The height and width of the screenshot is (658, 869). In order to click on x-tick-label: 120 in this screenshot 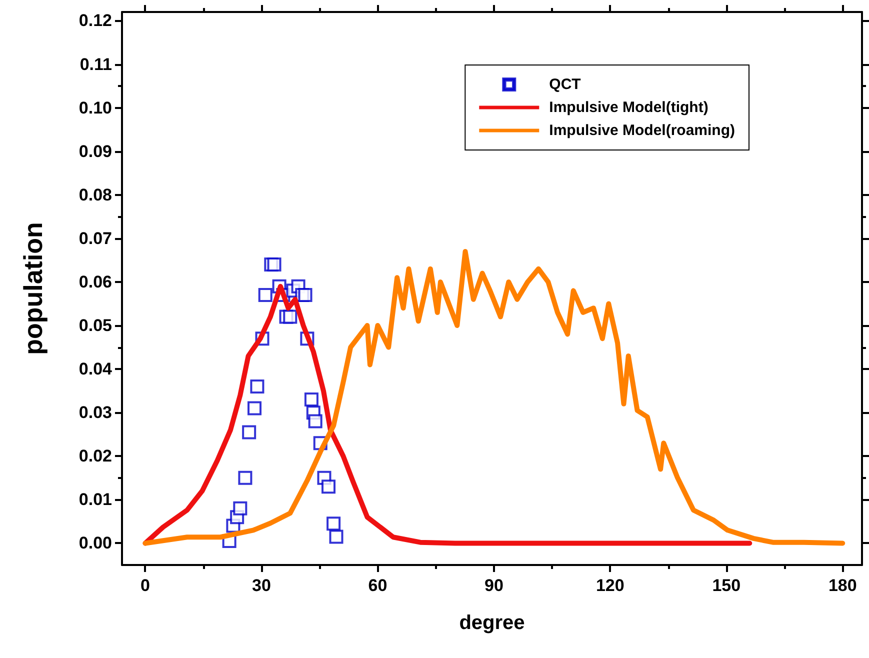, I will do `click(610, 585)`.